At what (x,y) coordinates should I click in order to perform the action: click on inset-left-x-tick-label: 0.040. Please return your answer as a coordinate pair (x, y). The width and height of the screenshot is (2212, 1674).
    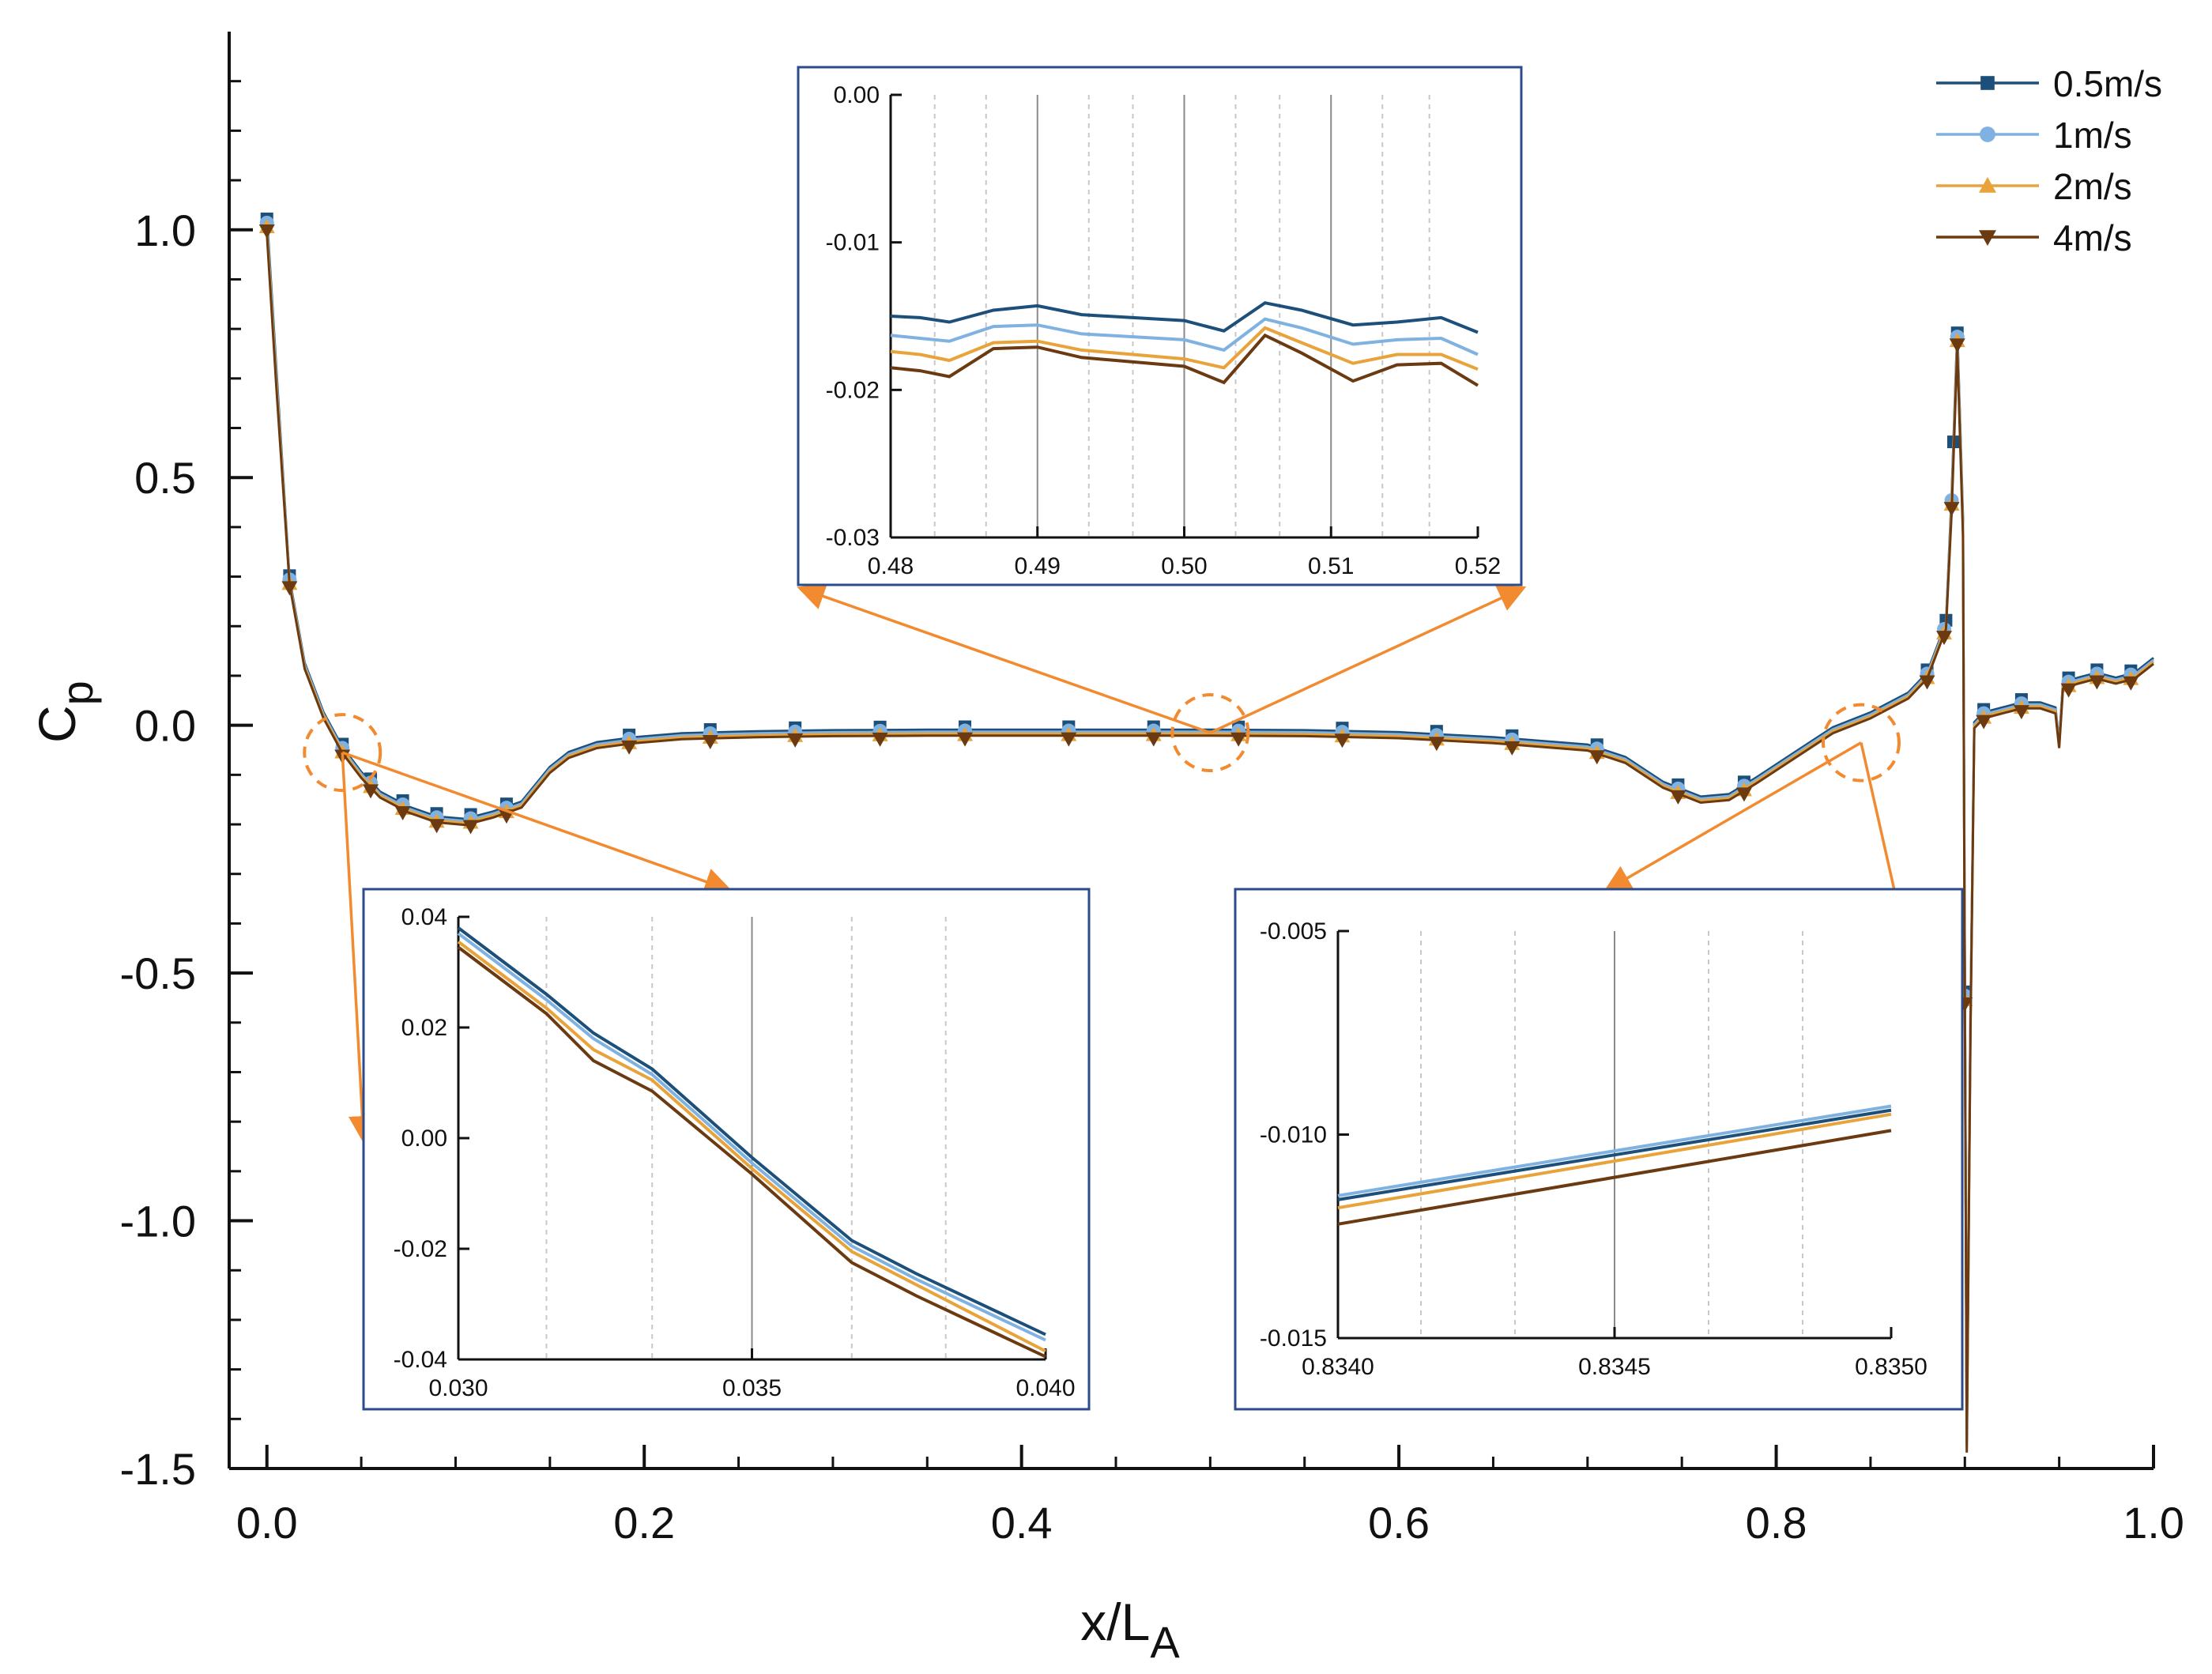
    Looking at the image, I should click on (1045, 1388).